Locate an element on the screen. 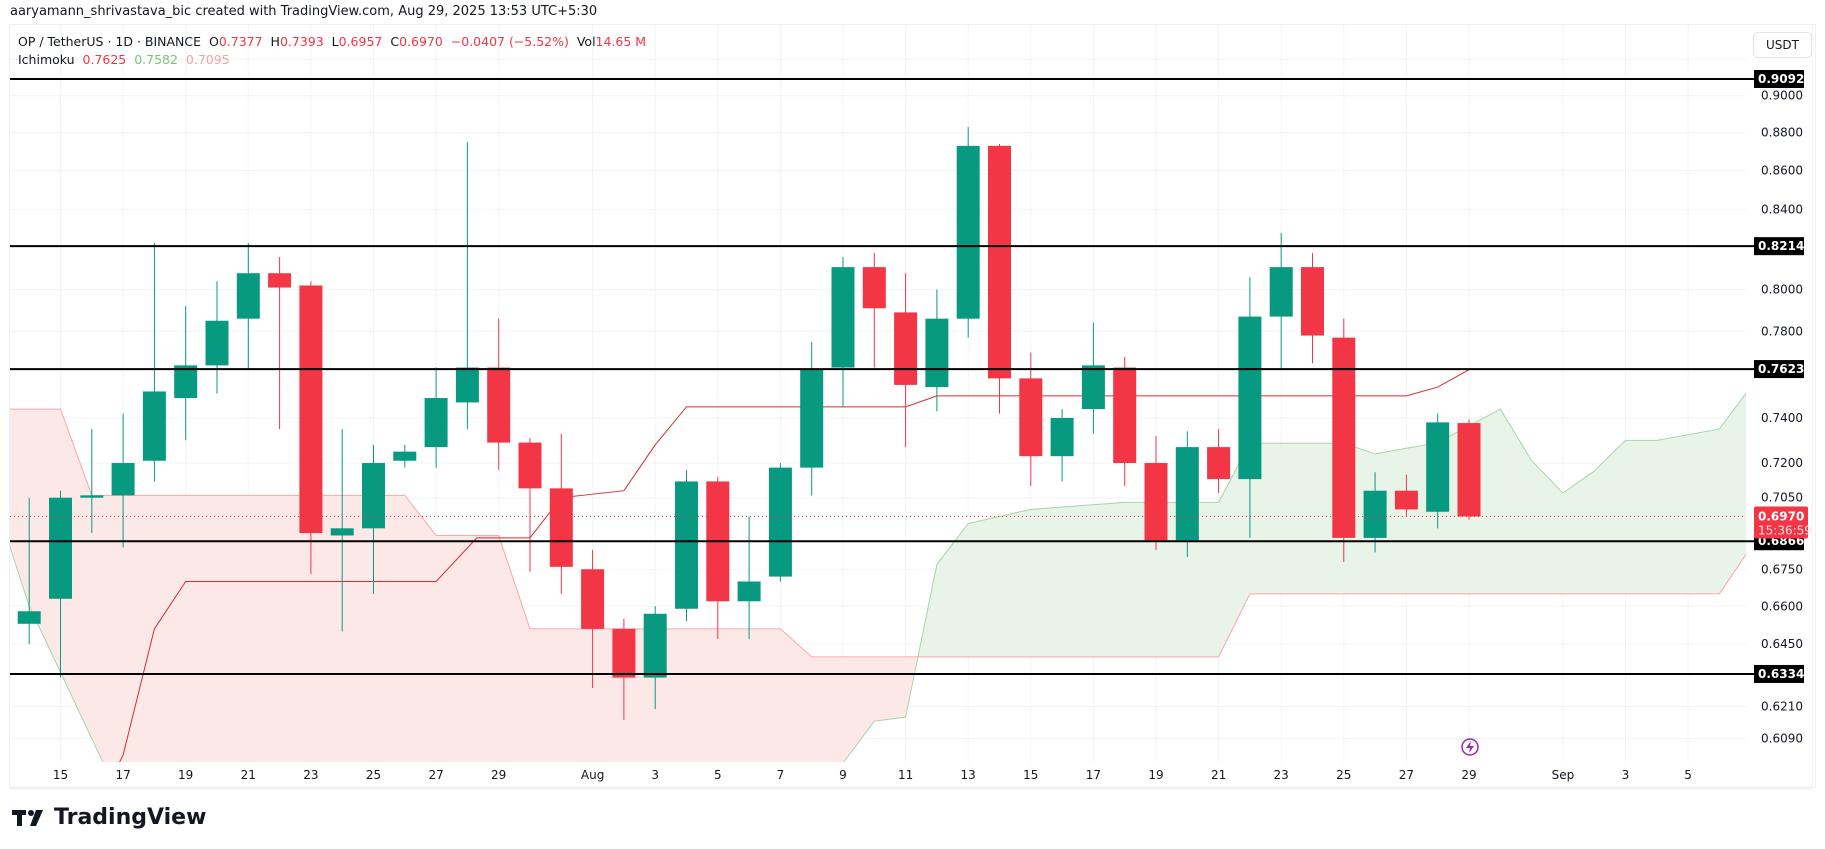 This screenshot has height=849, width=1825. last-price-badge is located at coordinates (1781, 522).